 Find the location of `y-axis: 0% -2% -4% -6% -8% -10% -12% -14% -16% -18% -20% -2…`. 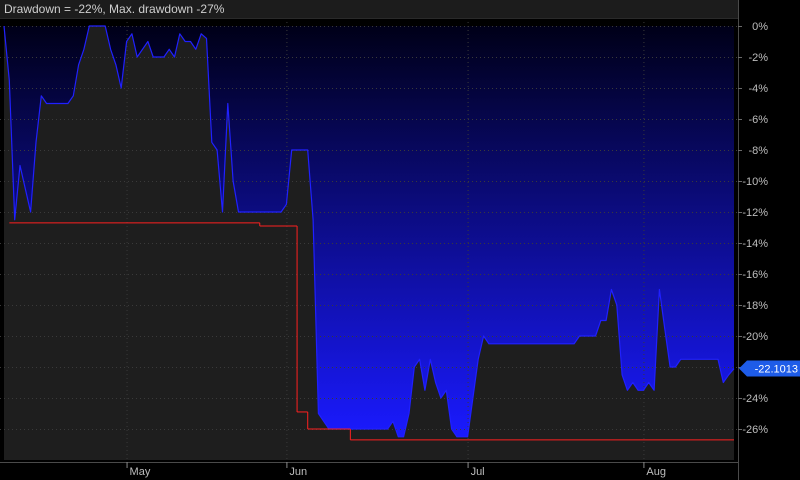

y-axis: 0% -2% -4% -6% -8% -10% -12% -14% -16% -18% -20% -2… is located at coordinates (753, 228).